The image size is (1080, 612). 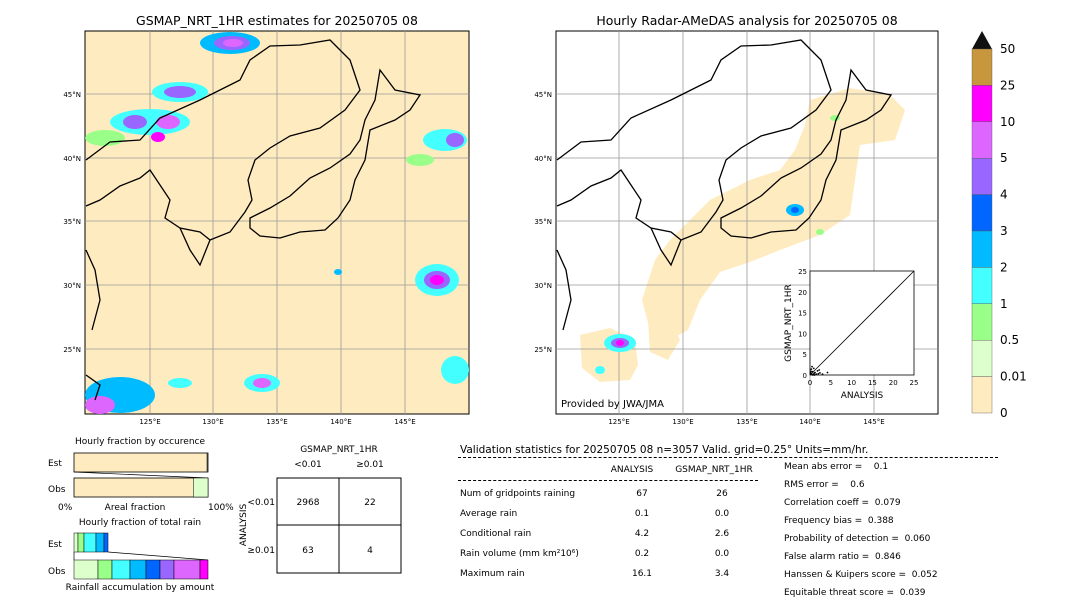 I want to click on est-occurrence-bar, so click(x=141, y=462).